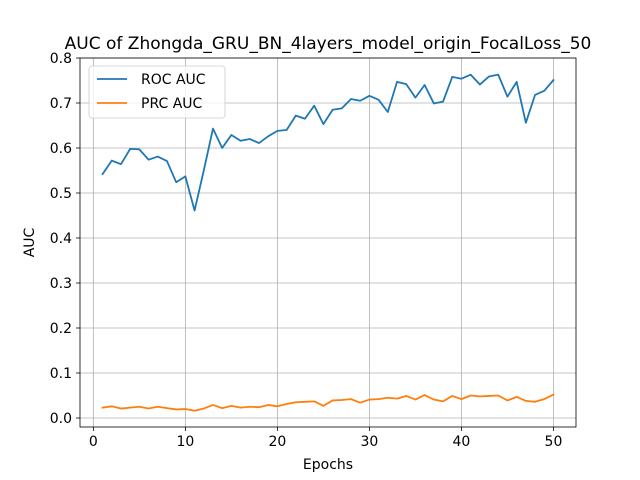  I want to click on y-axis: 0.0 0.1 0.2 0.3 0.4 0.5 0.6 0.7 0.8, so click(65, 239).